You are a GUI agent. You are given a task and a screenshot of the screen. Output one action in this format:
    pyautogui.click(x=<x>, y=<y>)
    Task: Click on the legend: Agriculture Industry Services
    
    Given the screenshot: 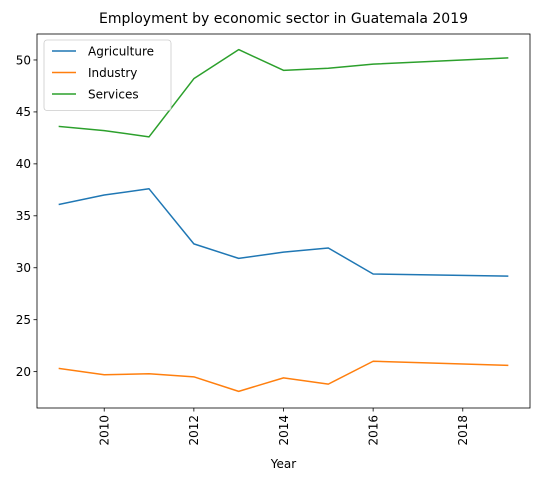 What is the action you would take?
    pyautogui.click(x=107, y=75)
    